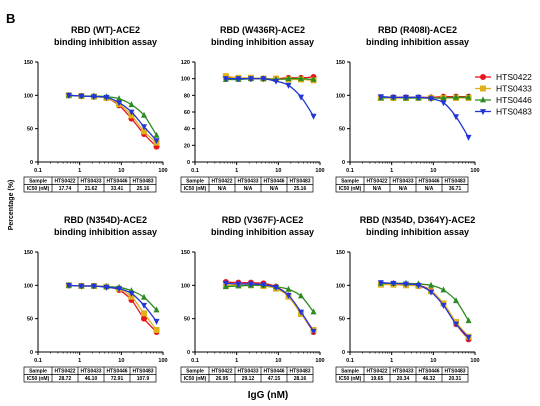 The image size is (540, 406). What do you see at coordinates (300, 379) in the screenshot?
I see `table-value-cell: 28.16` at bounding box center [300, 379].